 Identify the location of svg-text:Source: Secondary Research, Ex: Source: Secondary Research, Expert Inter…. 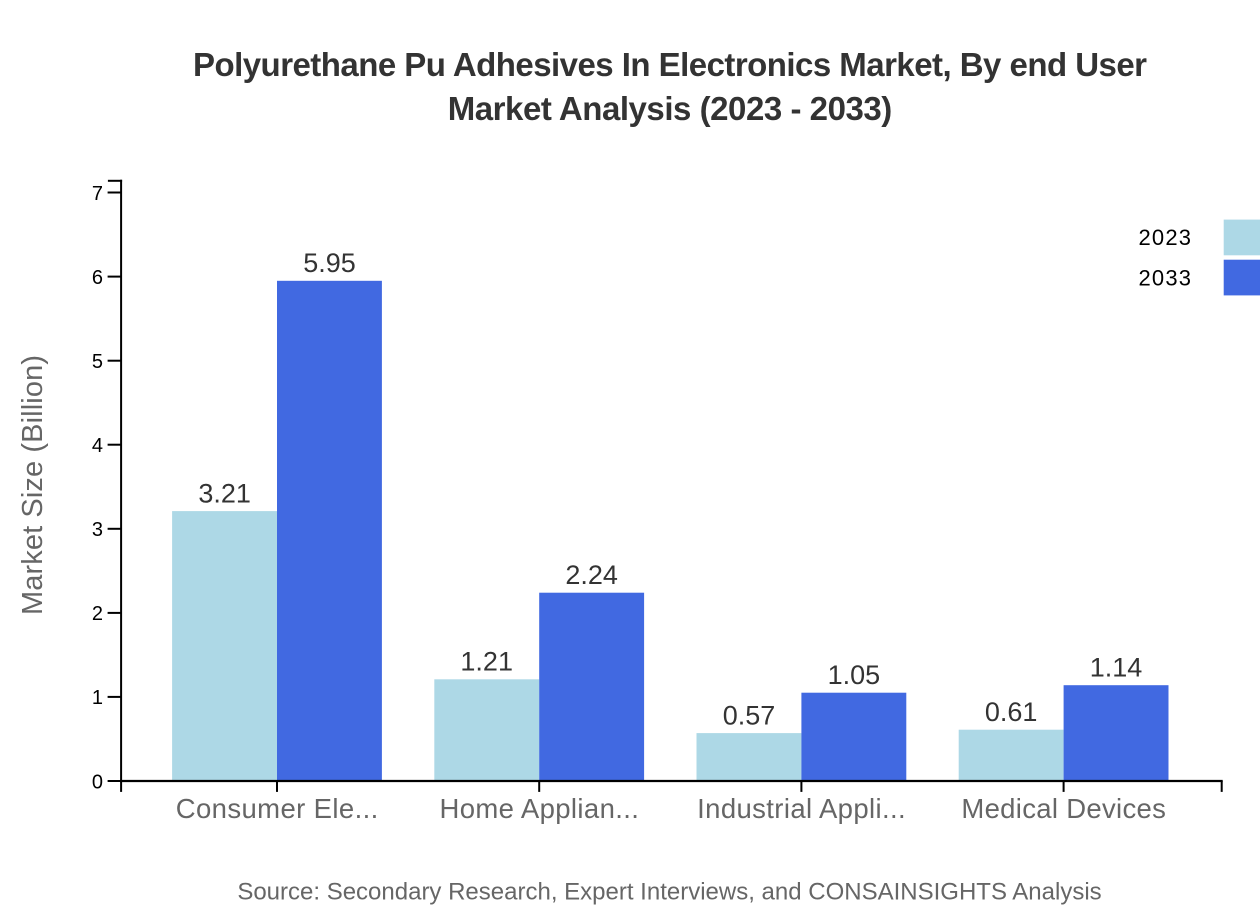
(669, 892).